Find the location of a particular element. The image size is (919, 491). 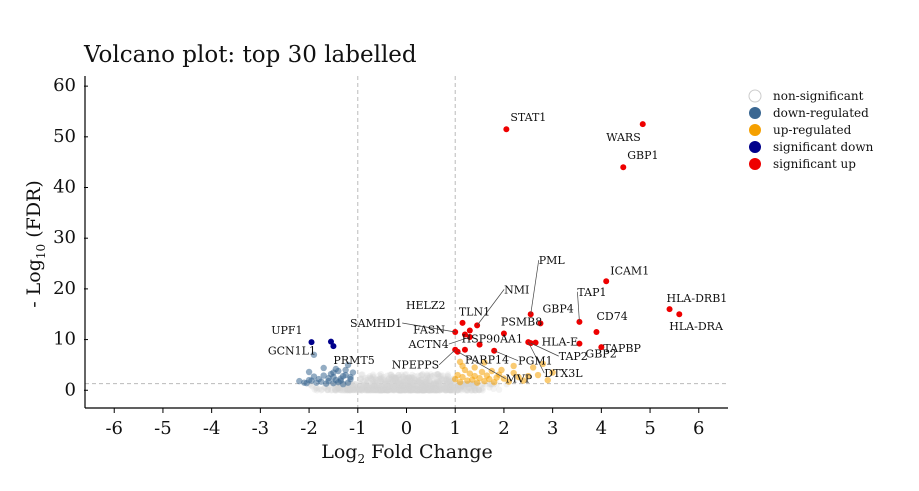

non-significant-cloud is located at coordinates (408, 382).